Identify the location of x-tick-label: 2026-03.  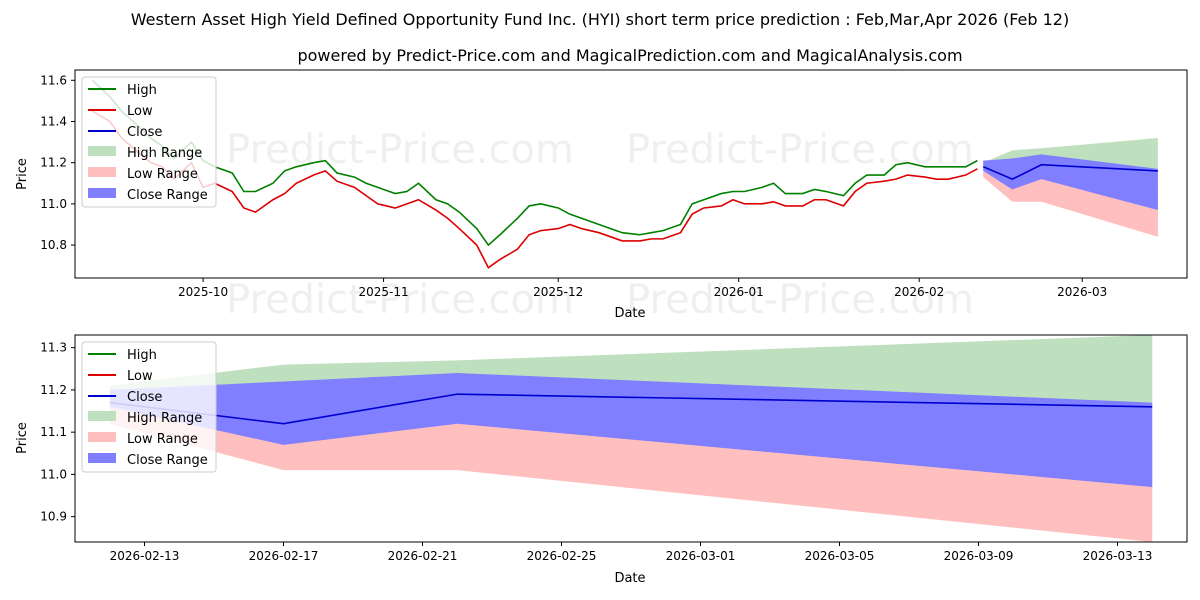
(1082, 292).